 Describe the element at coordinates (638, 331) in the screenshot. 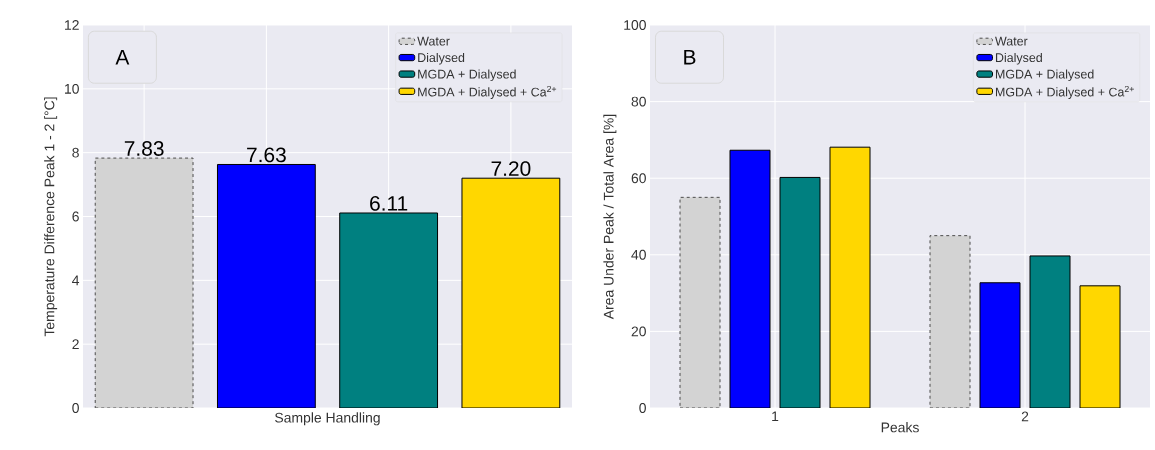

I see `y-tick-label: 20` at that location.